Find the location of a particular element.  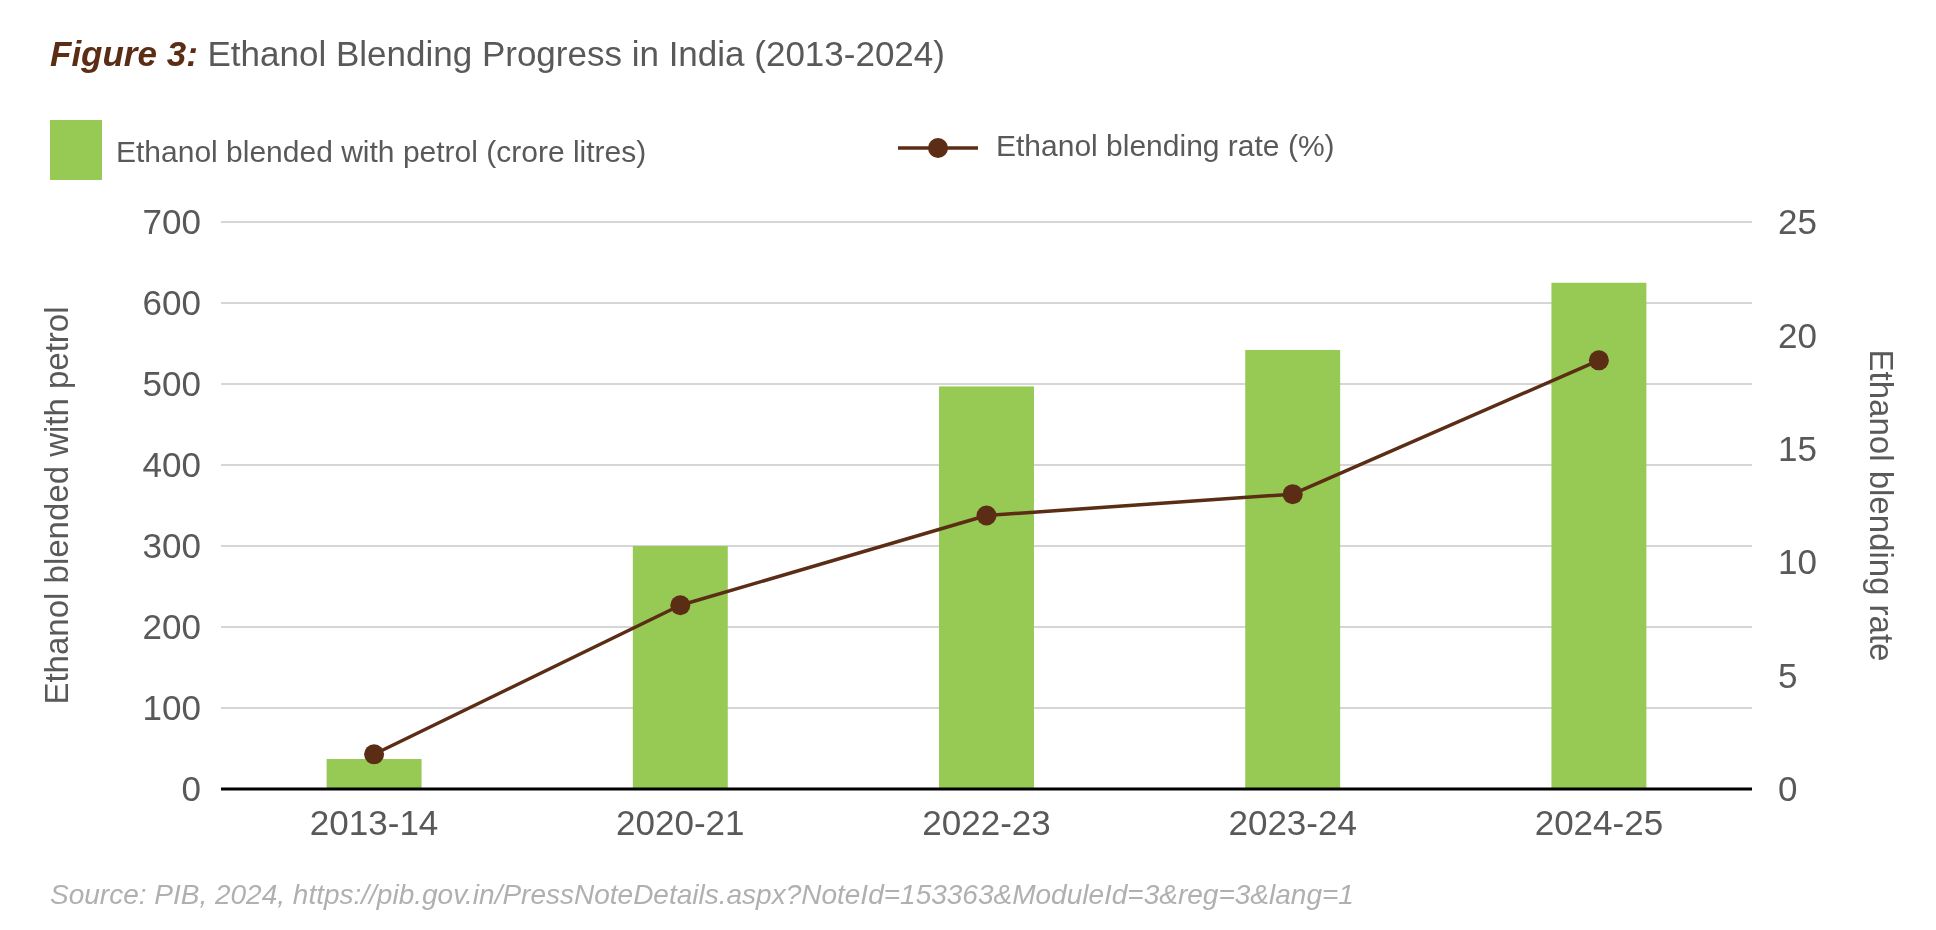

y2-tick-label: 20 is located at coordinates (1797, 335).